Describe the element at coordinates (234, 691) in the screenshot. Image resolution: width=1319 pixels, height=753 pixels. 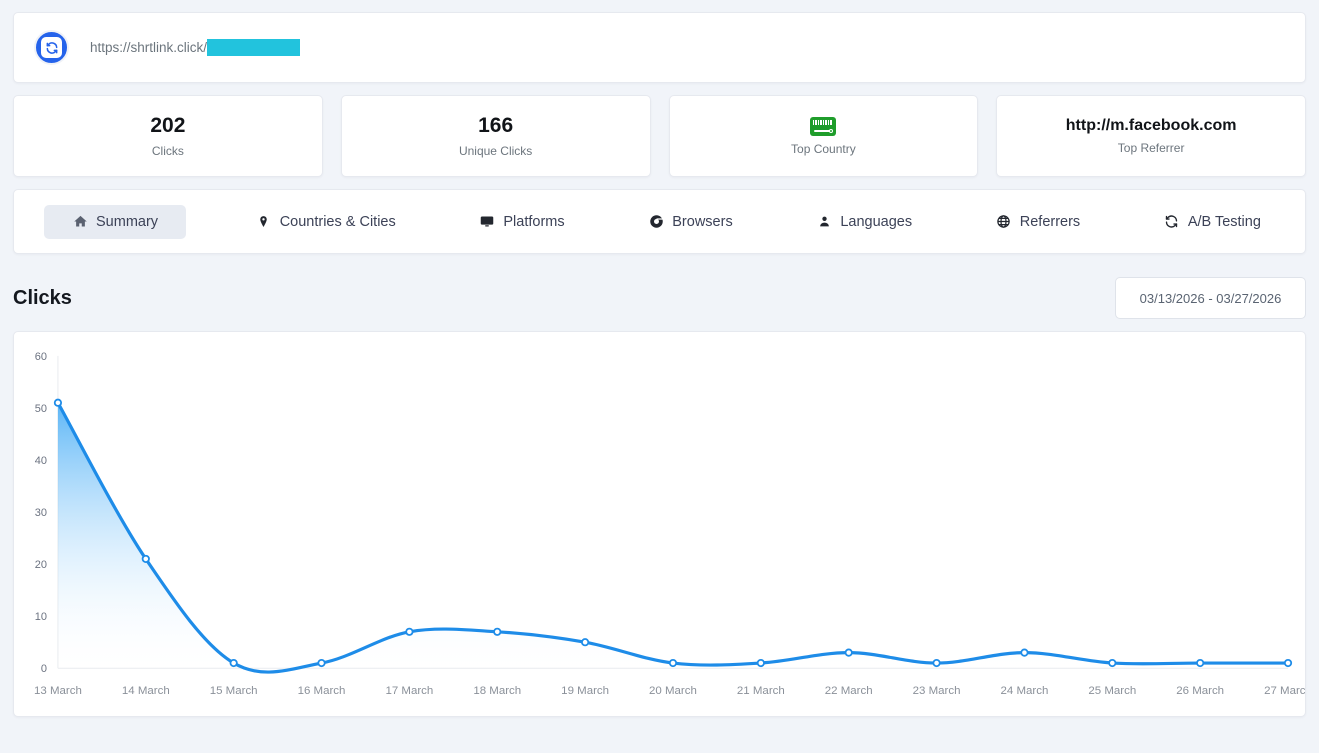
I see `svg-text: 15 March` at that location.